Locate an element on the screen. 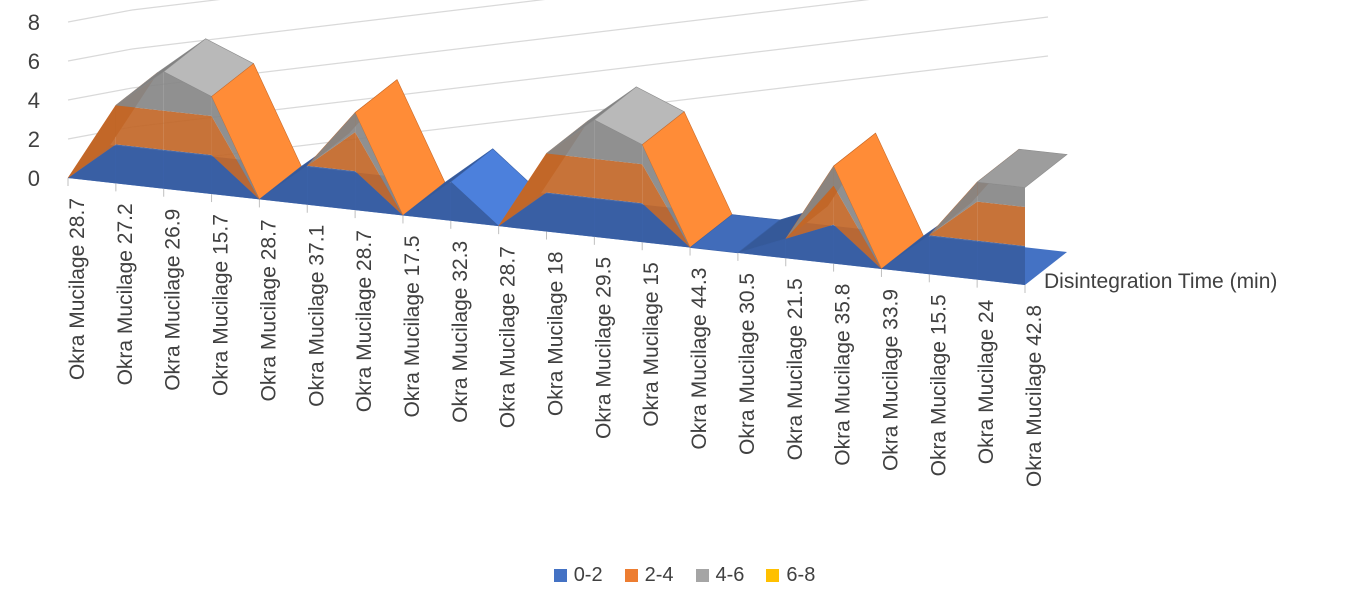  x-tick-label: Okra Mucilage 21.5 is located at coordinates (795, 369).